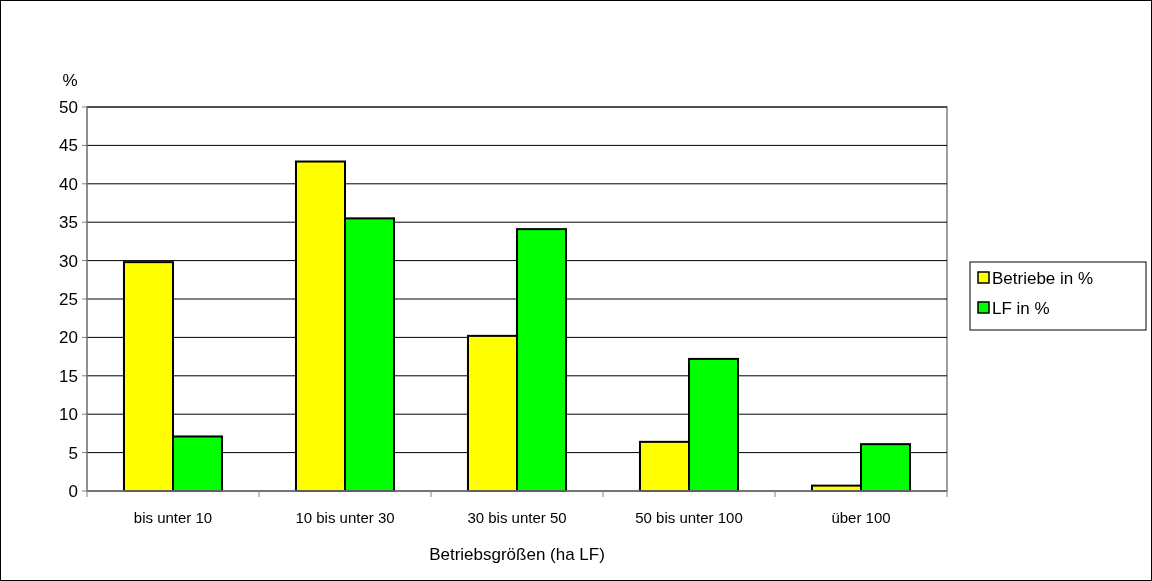  Describe the element at coordinates (517, 554) in the screenshot. I see `x-axis-title: Betriebsgrößen (ha LF)` at that location.